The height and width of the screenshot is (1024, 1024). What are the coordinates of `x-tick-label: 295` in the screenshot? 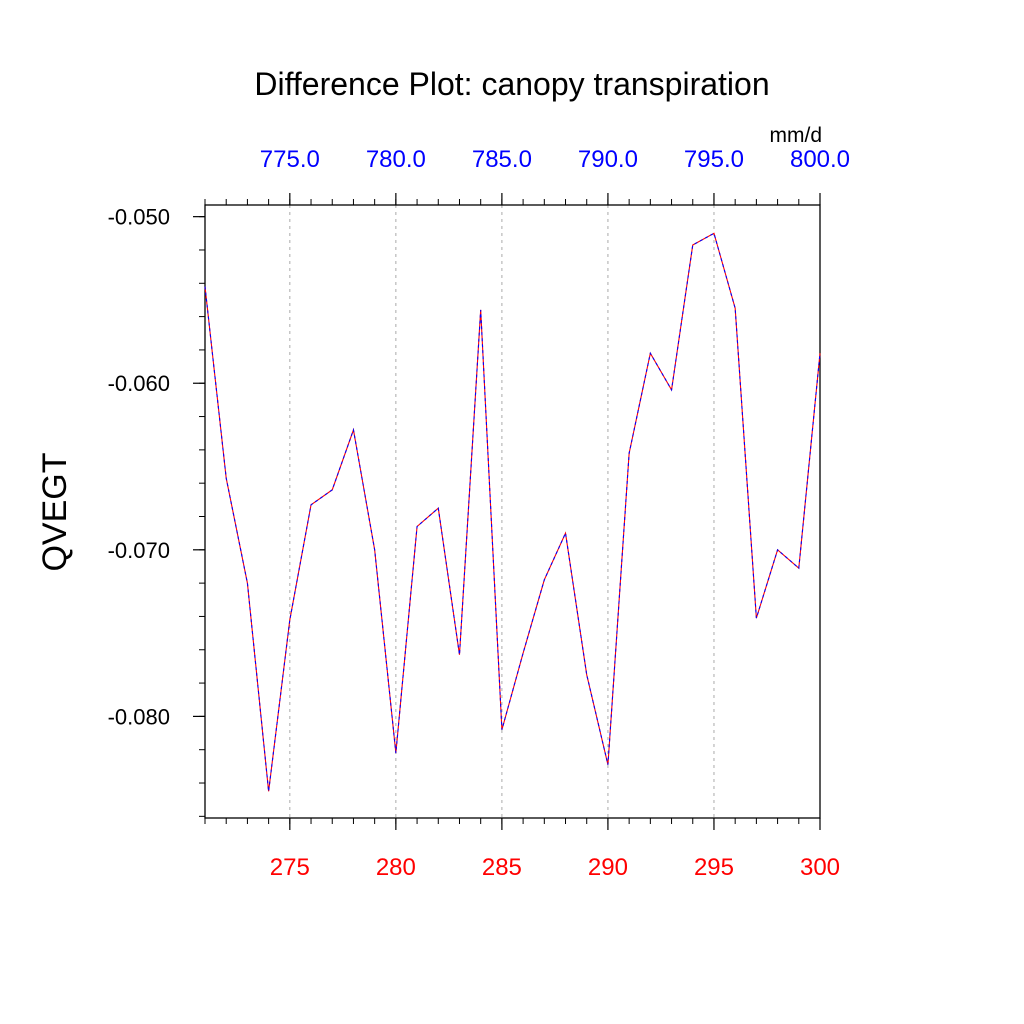 It's located at (714, 867).